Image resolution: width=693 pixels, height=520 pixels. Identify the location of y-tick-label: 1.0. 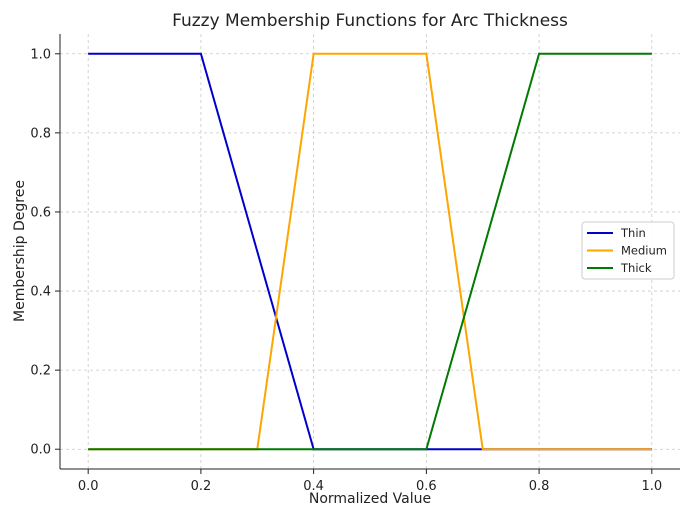
(40, 54).